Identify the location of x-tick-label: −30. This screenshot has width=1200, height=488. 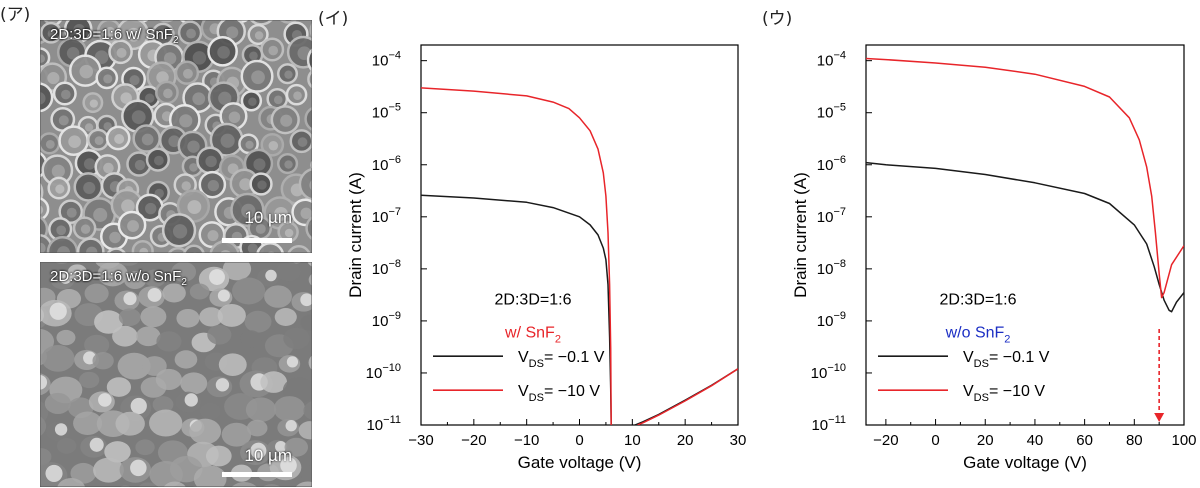
(420, 440).